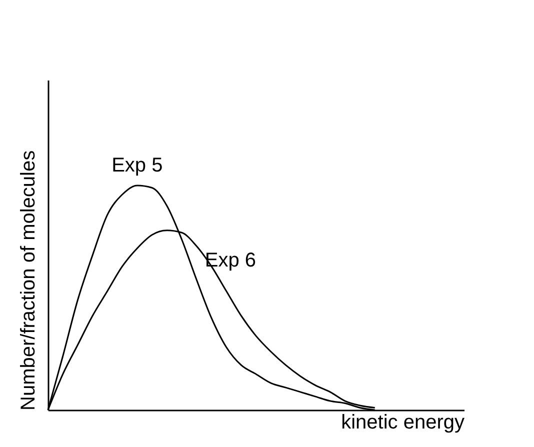 The width and height of the screenshot is (534, 447). I want to click on x-axis-title: kinetic energy, so click(402, 423).